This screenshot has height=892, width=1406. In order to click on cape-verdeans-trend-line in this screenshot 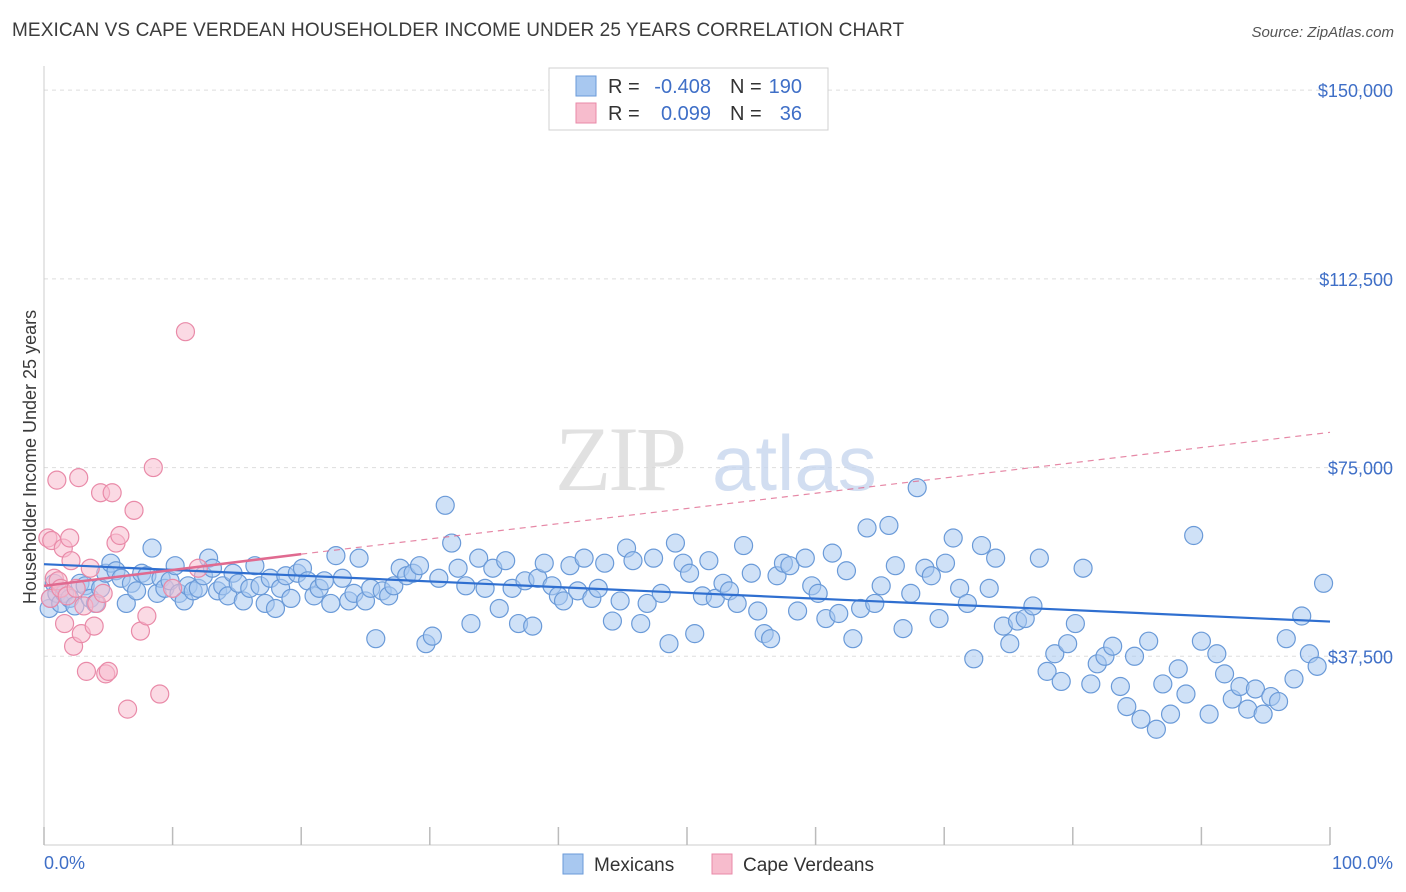, I will do `click(172, 570)`.